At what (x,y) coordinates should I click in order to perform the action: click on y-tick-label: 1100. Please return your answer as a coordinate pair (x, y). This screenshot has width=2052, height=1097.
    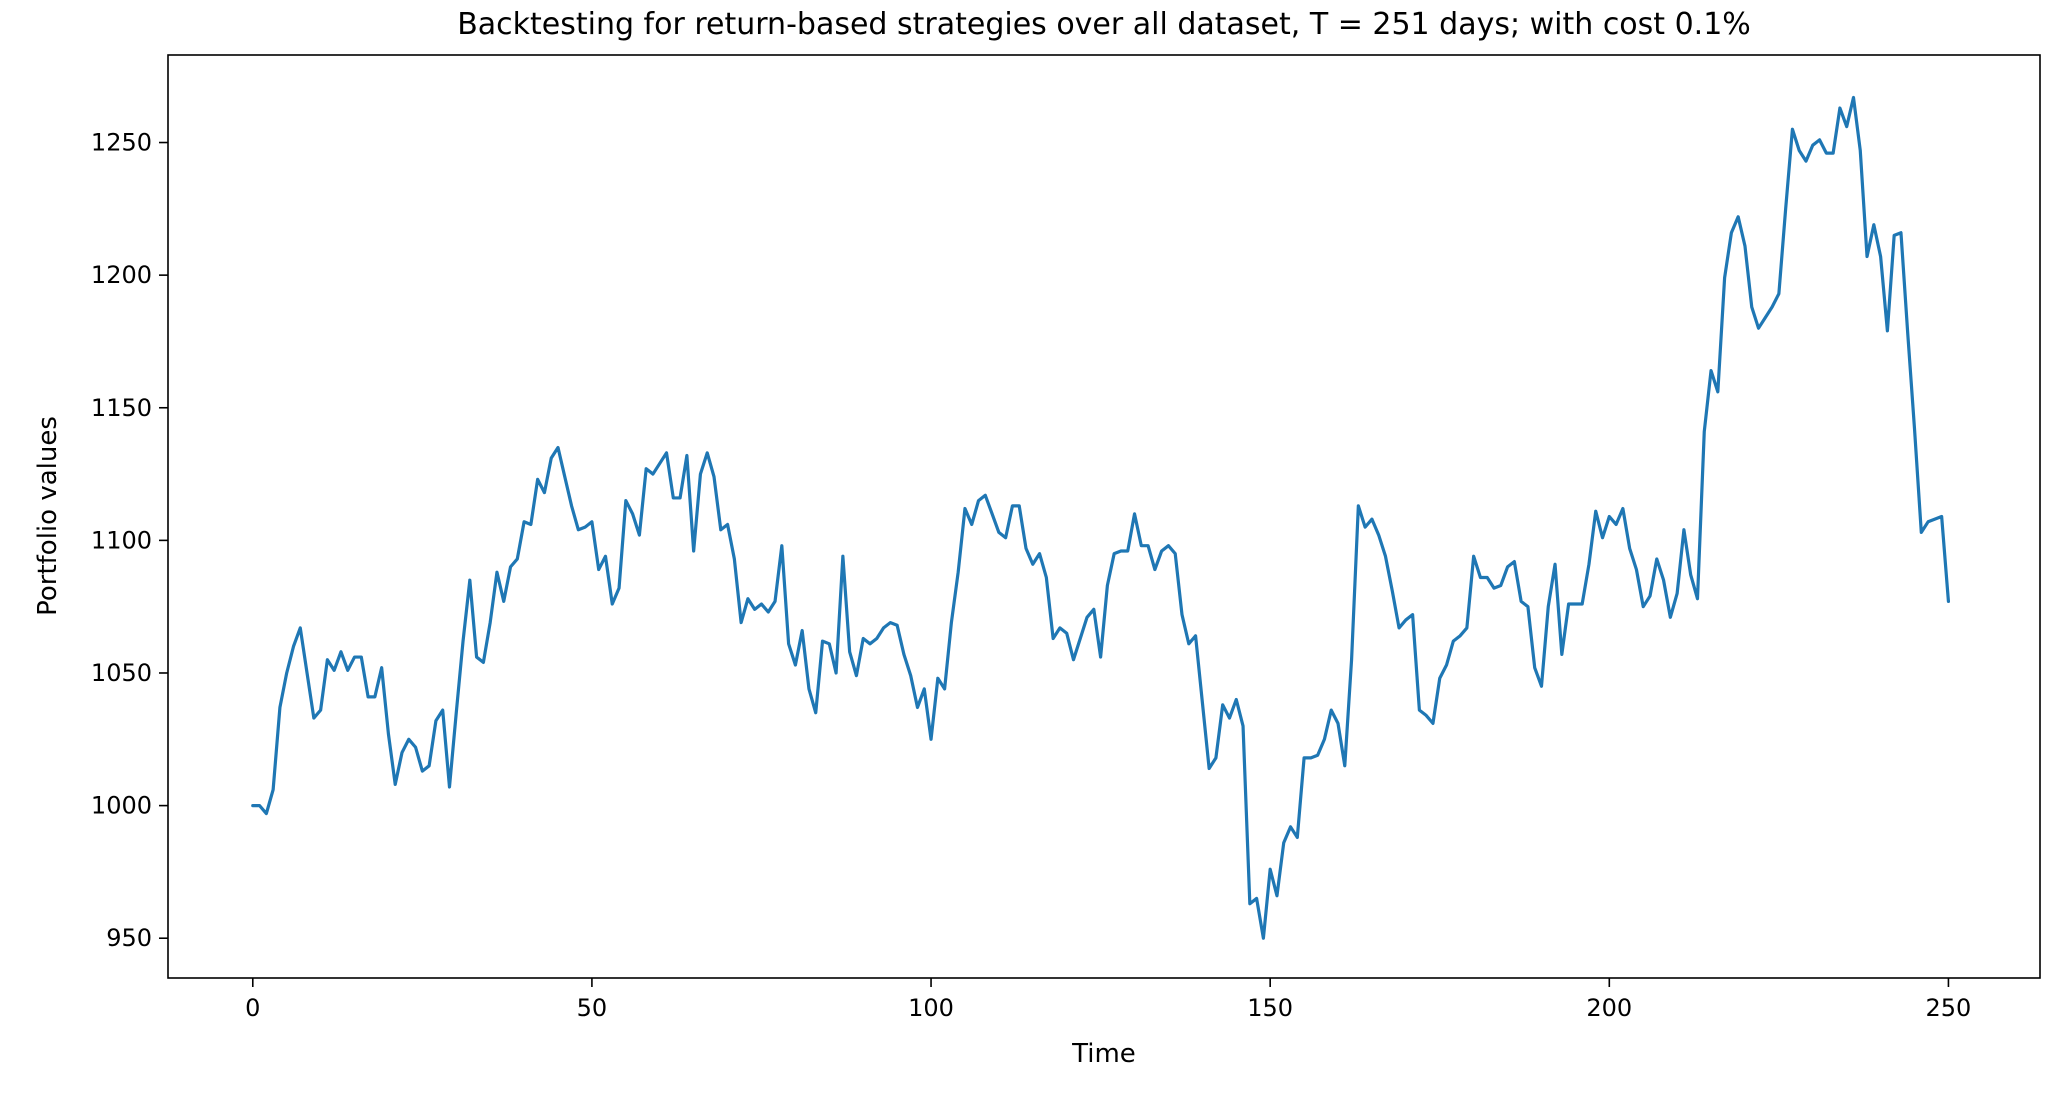
    Looking at the image, I should click on (121, 540).